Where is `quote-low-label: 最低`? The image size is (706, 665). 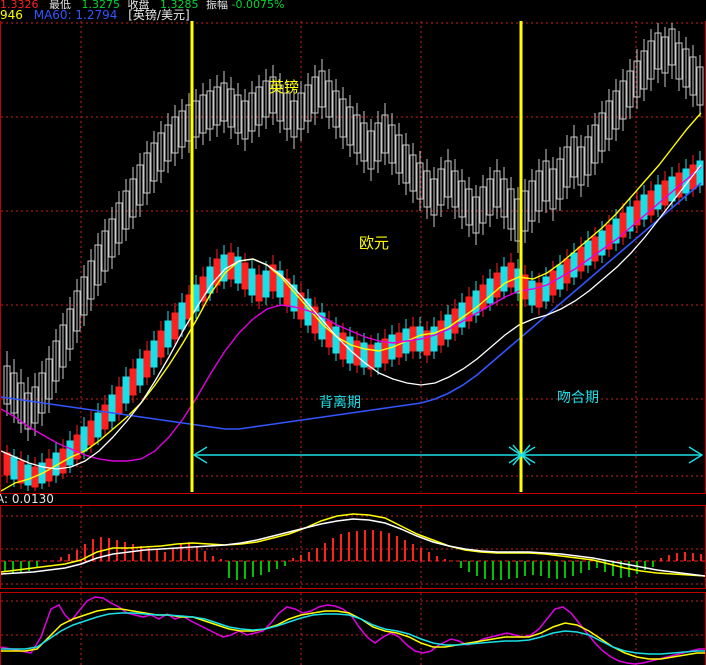
quote-low-label: 最低 is located at coordinates (60, 5).